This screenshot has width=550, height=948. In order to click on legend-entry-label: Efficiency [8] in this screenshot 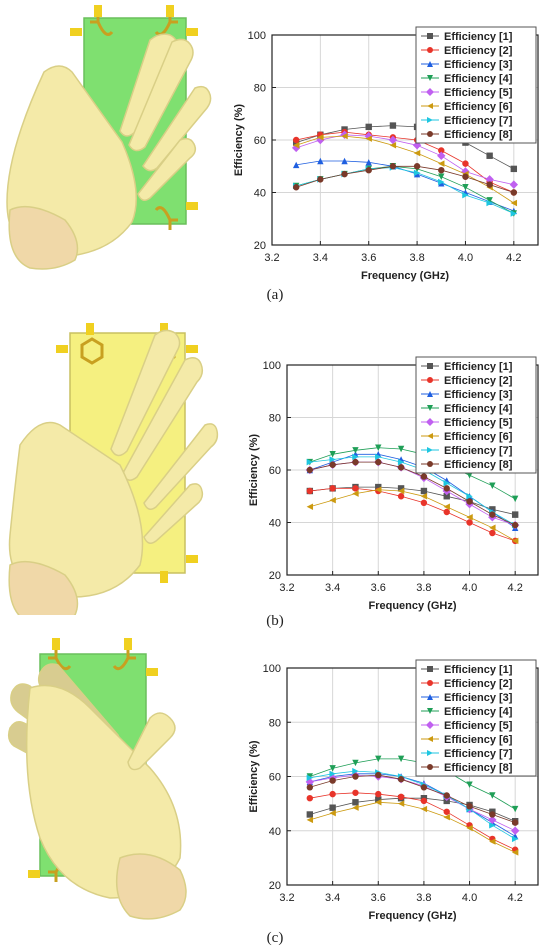, I will do `click(478, 768)`.